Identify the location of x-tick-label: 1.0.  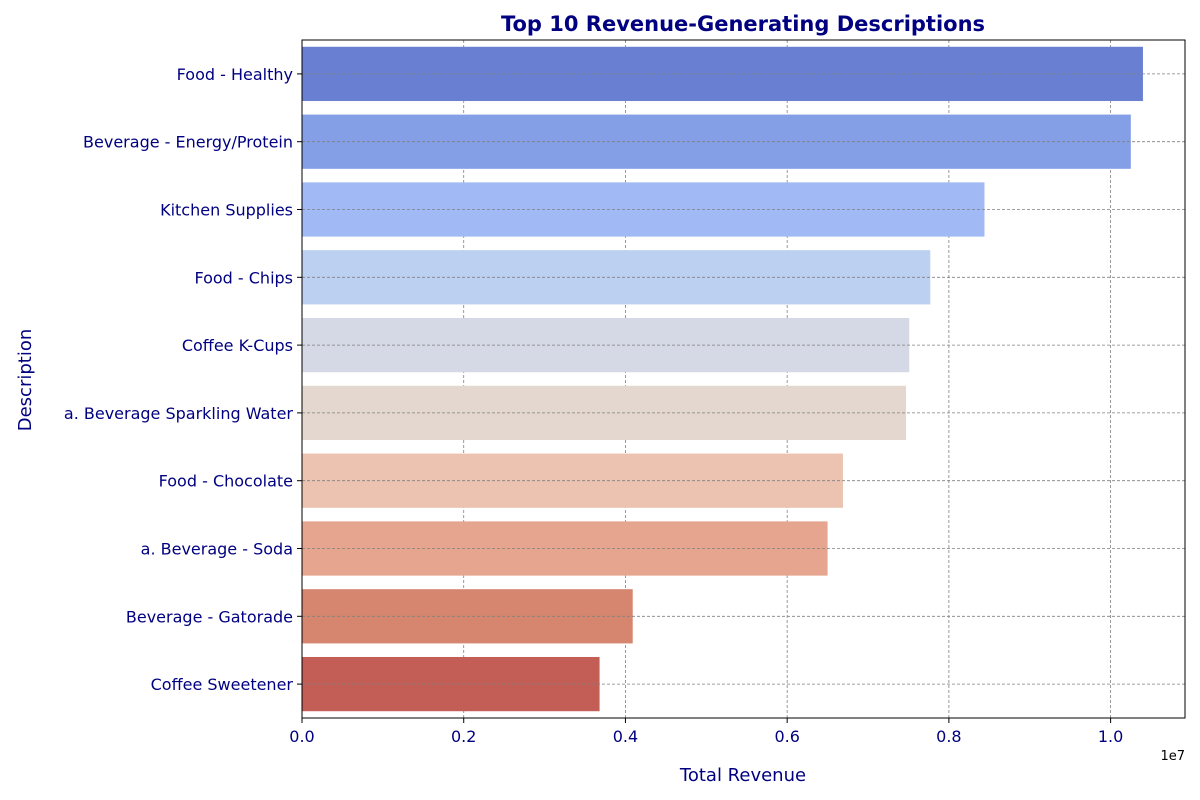
(1110, 736).